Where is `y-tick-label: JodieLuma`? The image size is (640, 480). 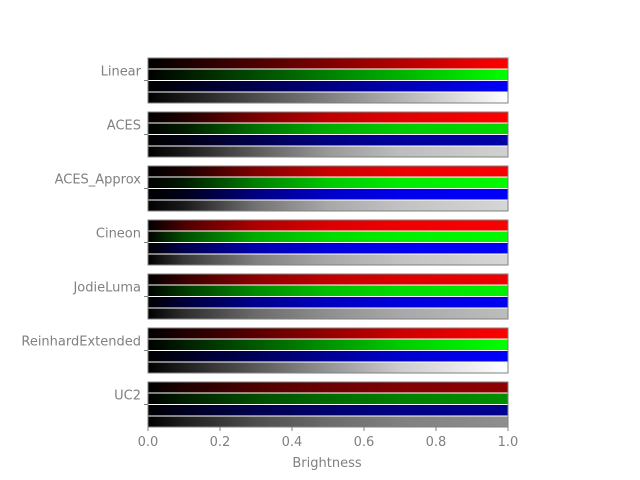
y-tick-label: JodieLuma is located at coordinates (106, 288).